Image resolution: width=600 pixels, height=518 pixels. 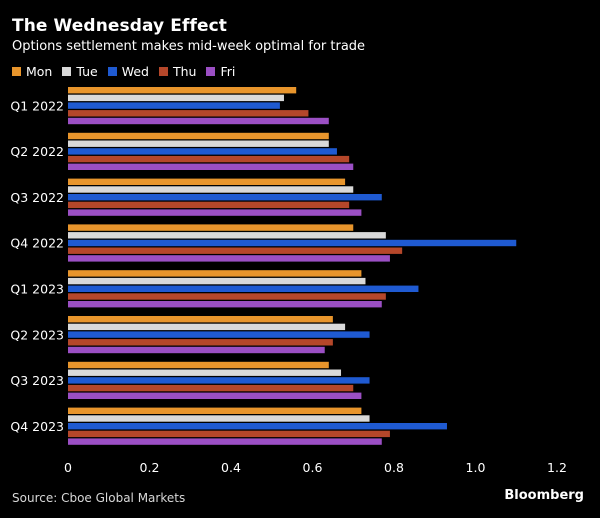 I want to click on bar-wed-q4-2023, so click(x=257, y=426).